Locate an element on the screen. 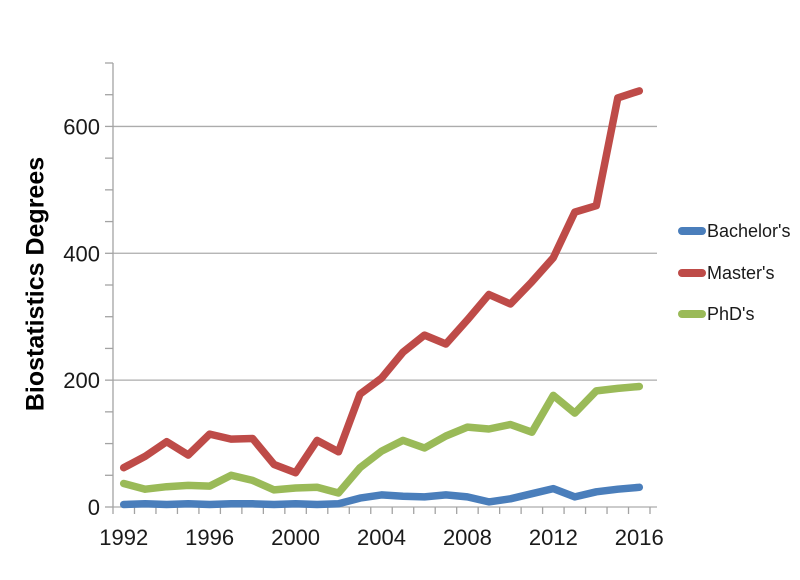 The image size is (800, 580). x-tick-label: 2016 is located at coordinates (639, 537).